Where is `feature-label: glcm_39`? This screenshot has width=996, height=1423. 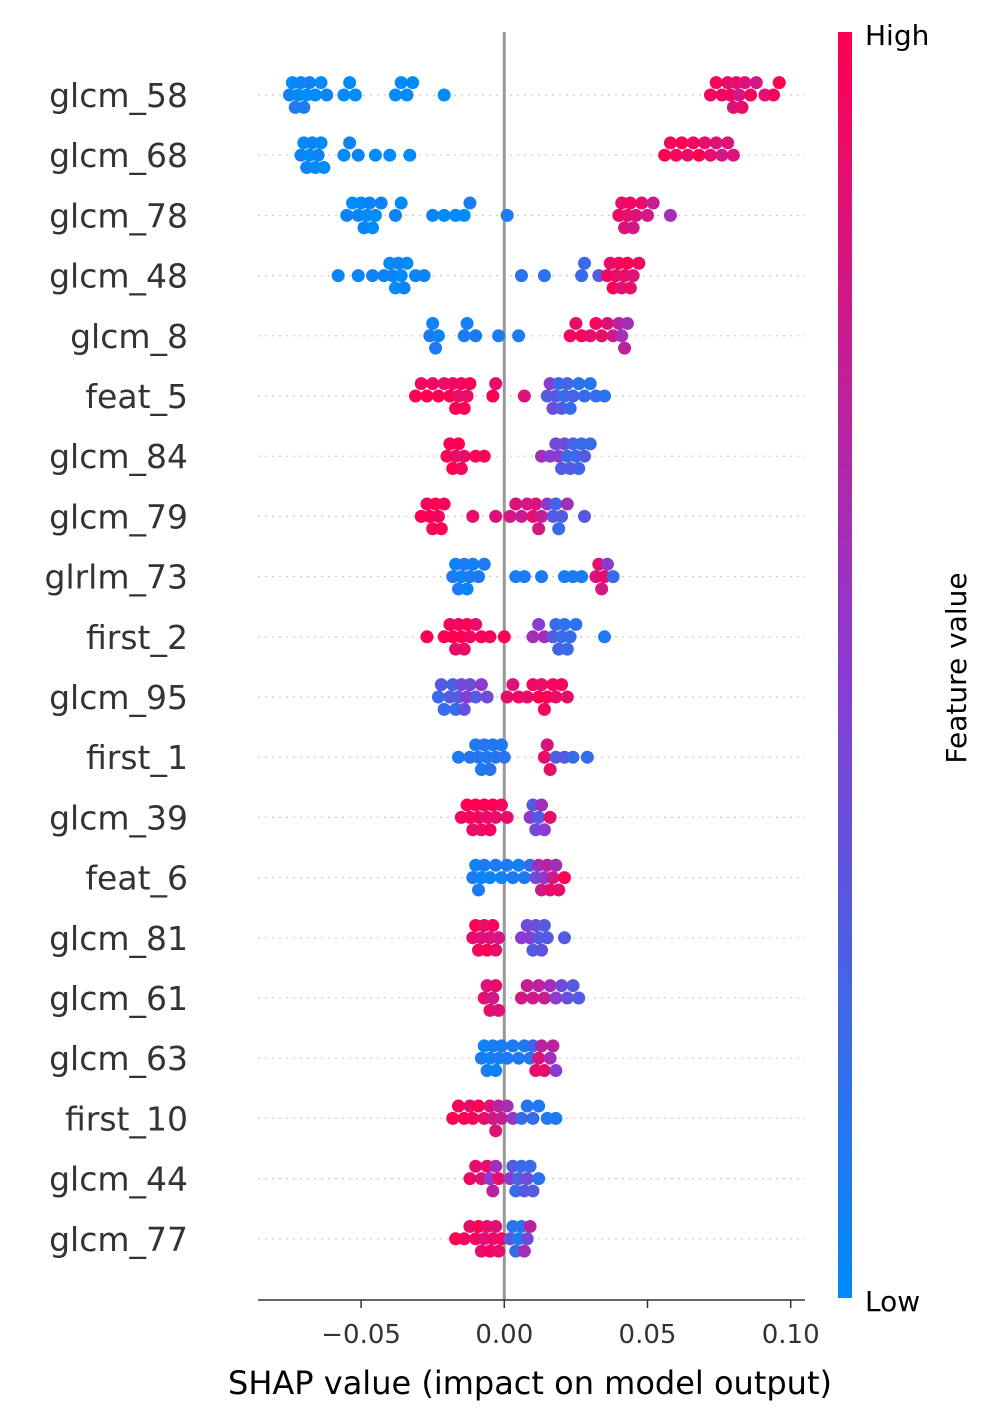
feature-label: glcm_39 is located at coordinates (118, 817).